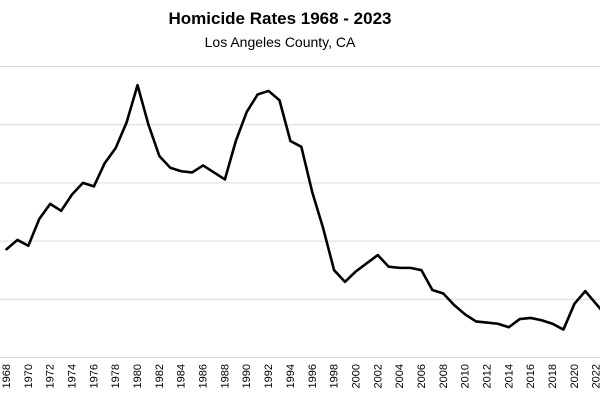 The height and width of the screenshot is (400, 600). What do you see at coordinates (335, 376) in the screenshot?
I see `x-tick-label: 1998` at bounding box center [335, 376].